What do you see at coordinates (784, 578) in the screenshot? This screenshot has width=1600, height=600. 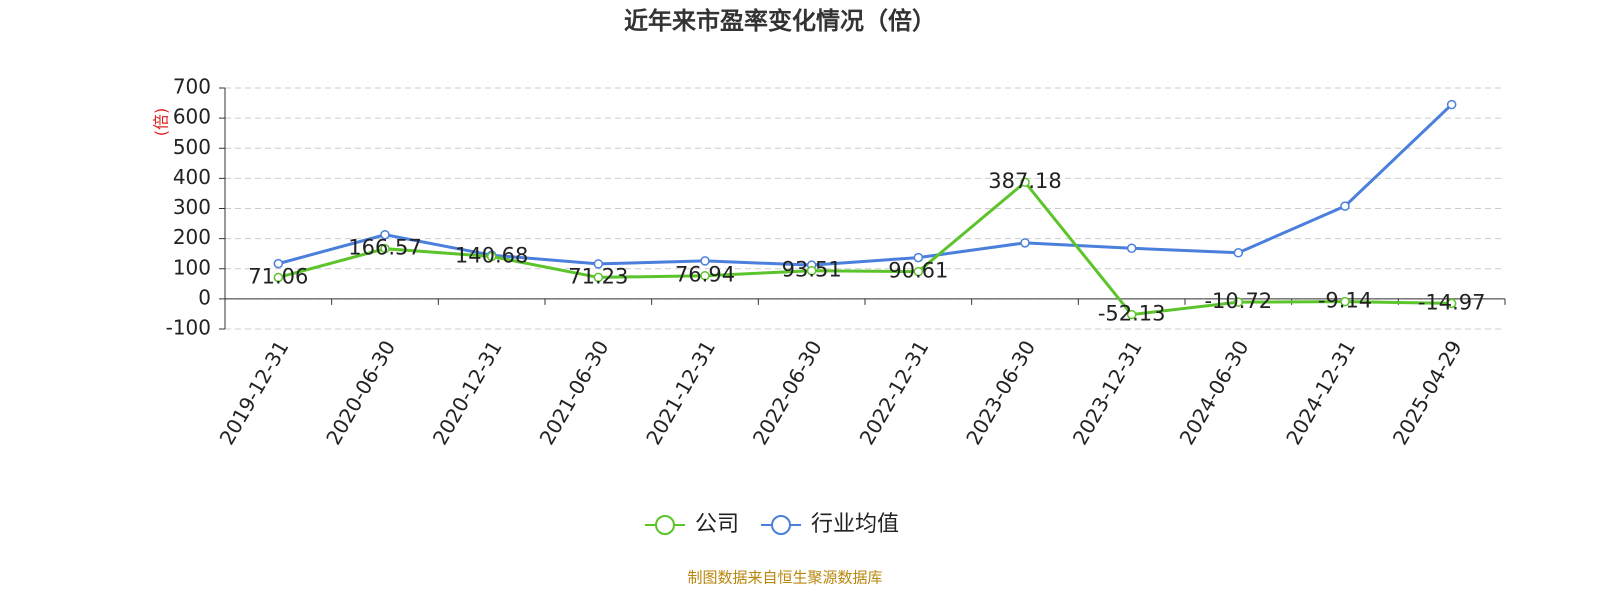 I see `source-note: 制图数据来自恒生聚源数据库` at bounding box center [784, 578].